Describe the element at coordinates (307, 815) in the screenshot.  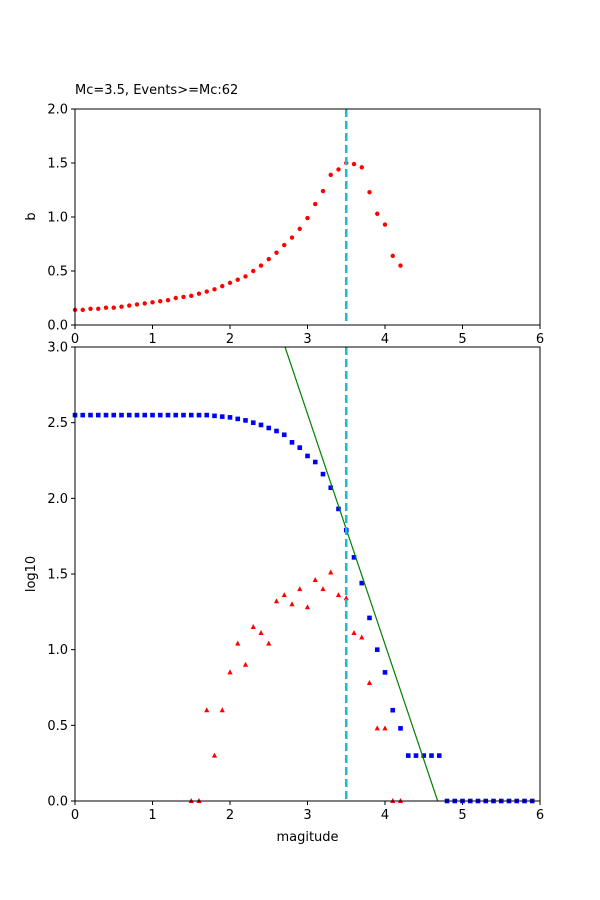
I see `x-tick-label: 3` at that location.